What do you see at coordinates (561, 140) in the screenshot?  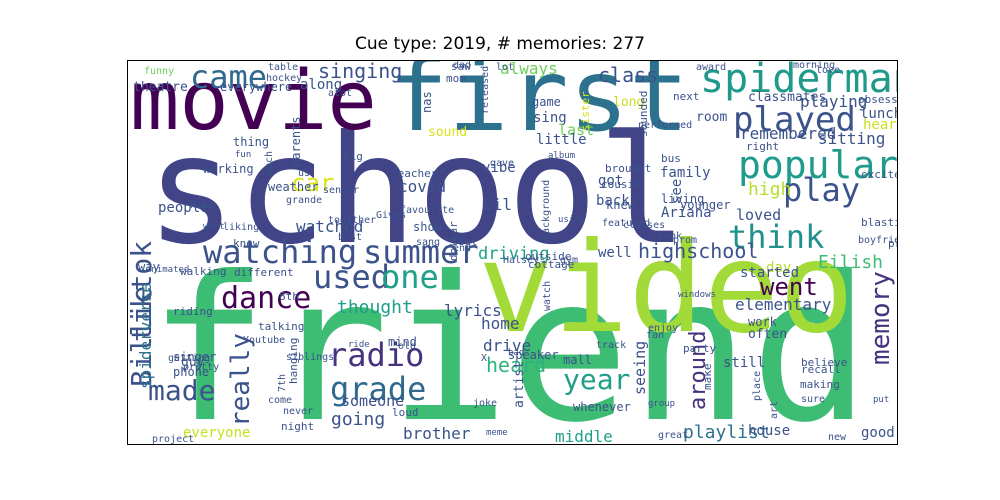 I see `cloud-word: little` at bounding box center [561, 140].